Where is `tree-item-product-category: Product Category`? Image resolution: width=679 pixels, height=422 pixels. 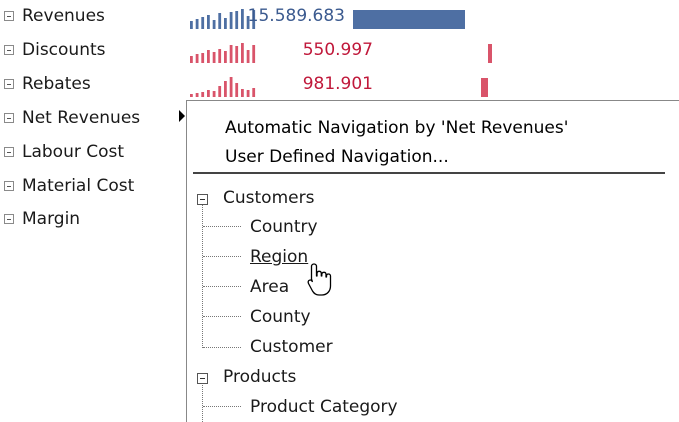 tree-item-product-category: Product Category is located at coordinates (324, 407).